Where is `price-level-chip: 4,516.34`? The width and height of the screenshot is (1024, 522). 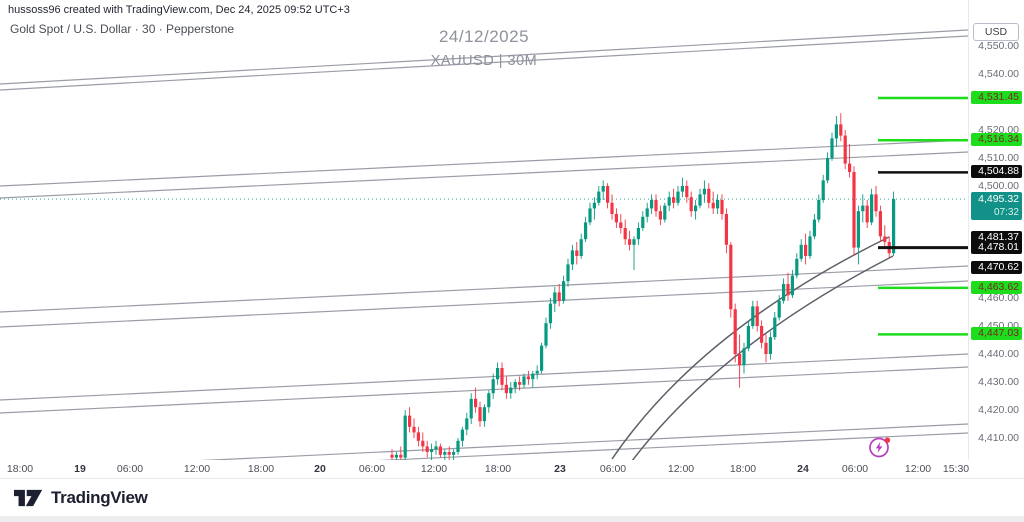 price-level-chip: 4,516.34 is located at coordinates (996, 140).